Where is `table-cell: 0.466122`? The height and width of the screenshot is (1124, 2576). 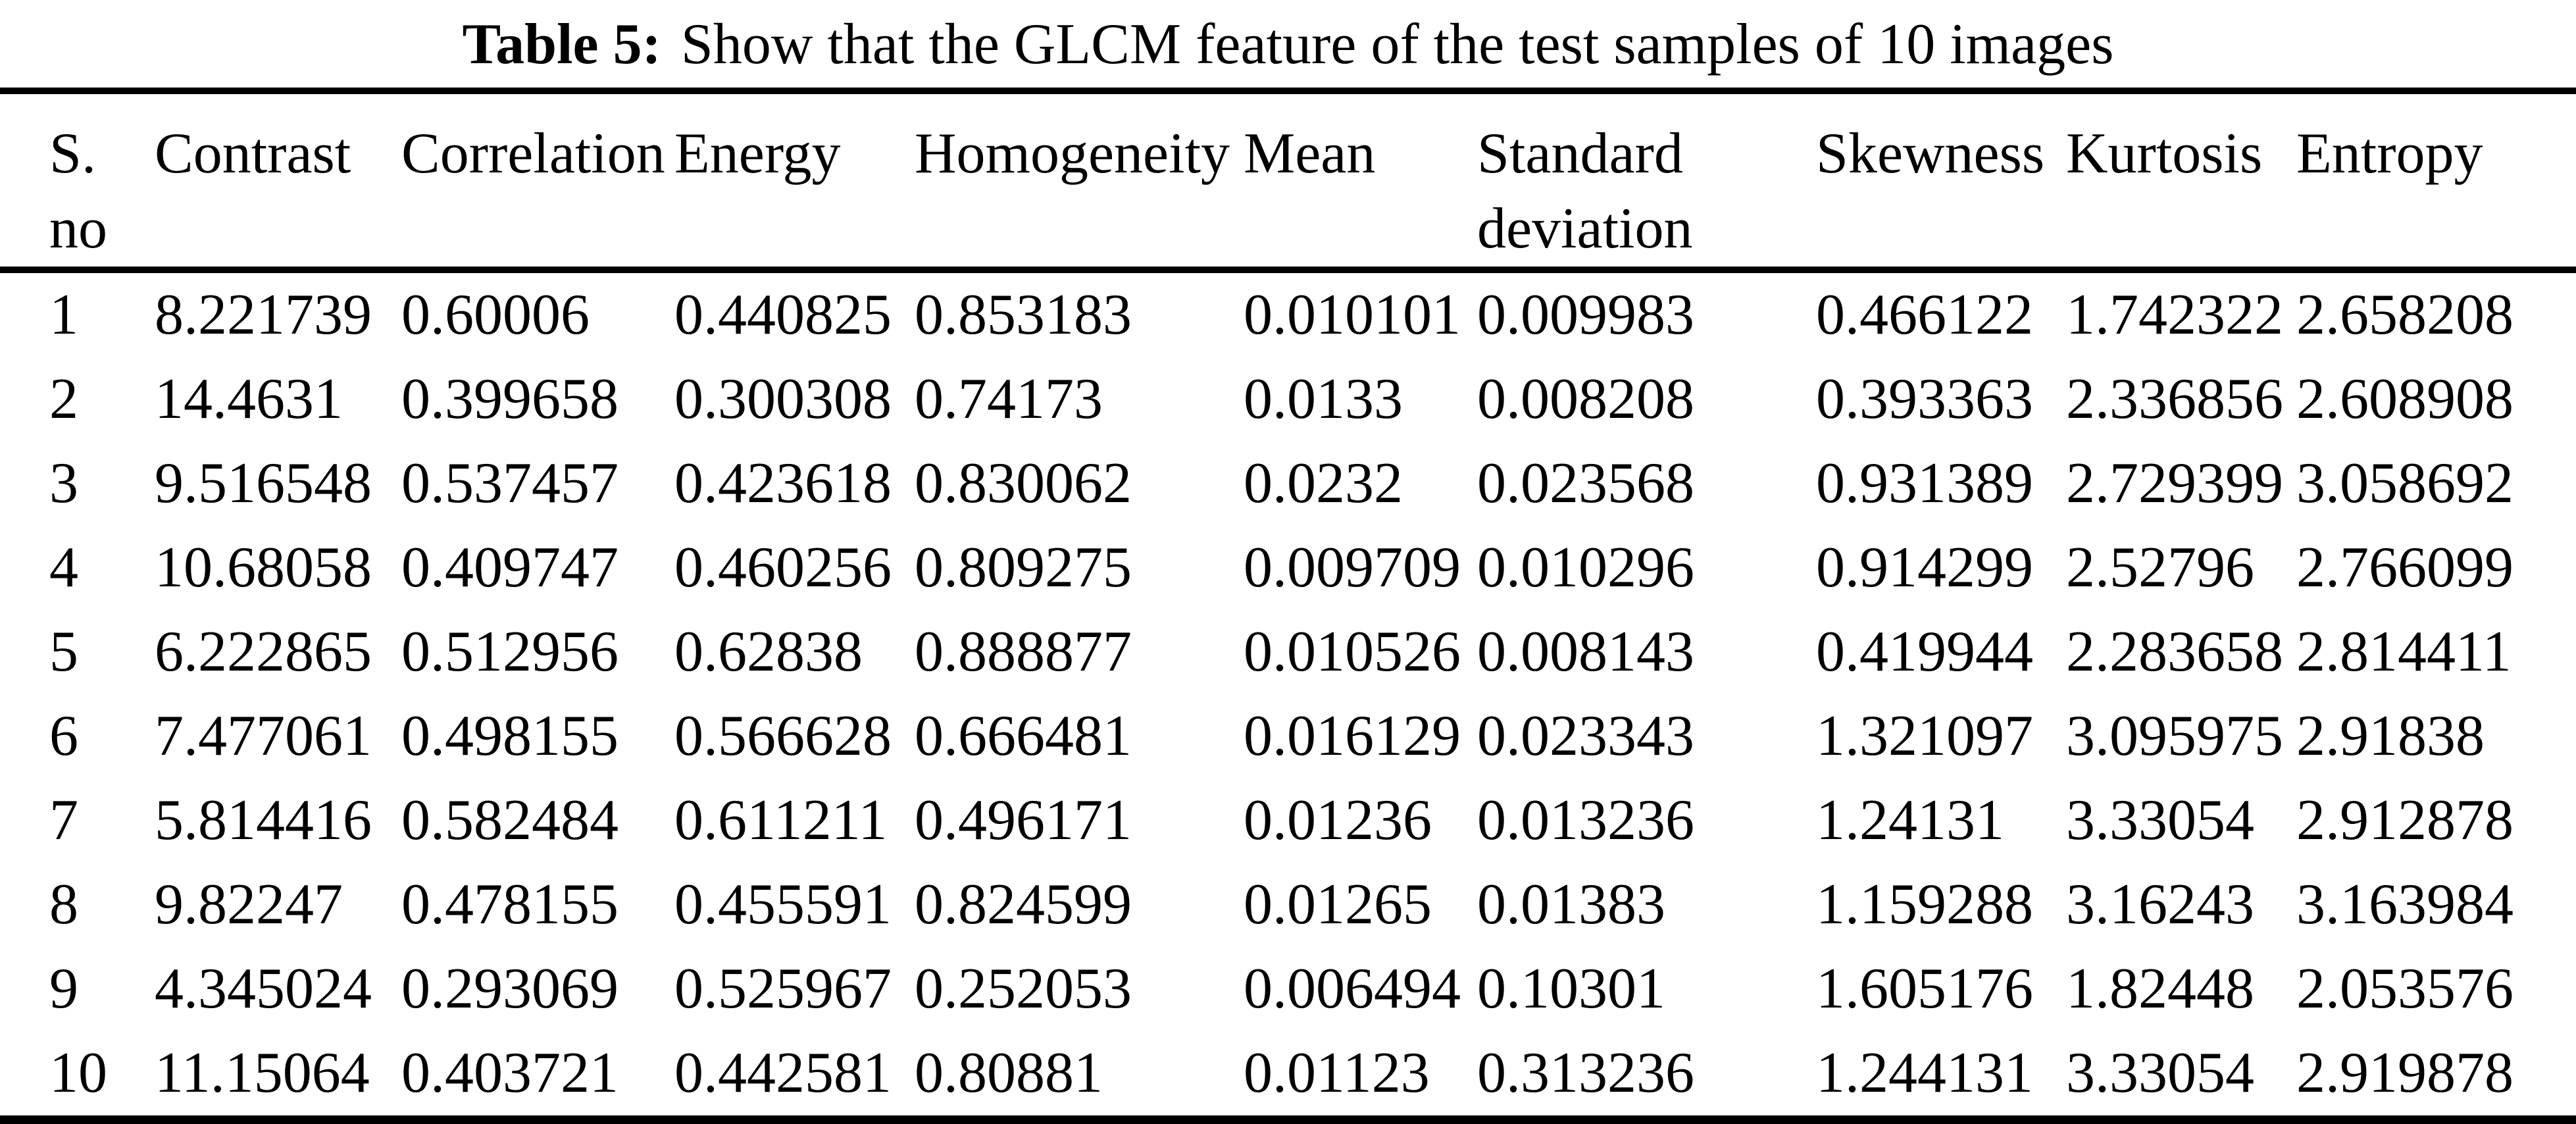
table-cell: 0.466122 is located at coordinates (1924, 315).